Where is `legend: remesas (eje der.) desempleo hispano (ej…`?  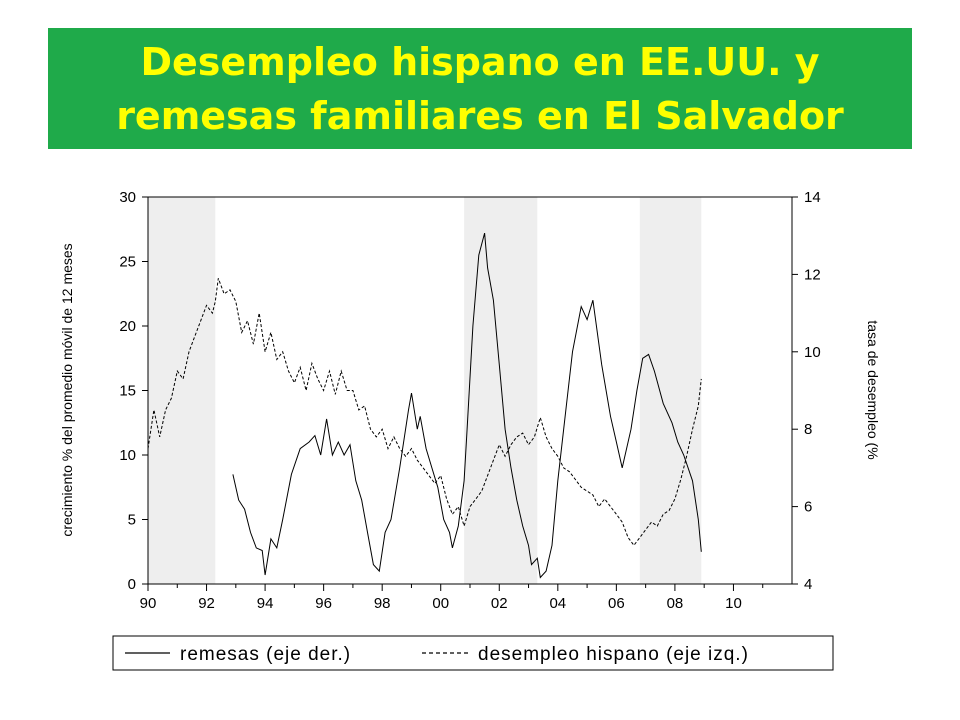 legend: remesas (eje der.) desempleo hispano (ej… is located at coordinates (473, 653).